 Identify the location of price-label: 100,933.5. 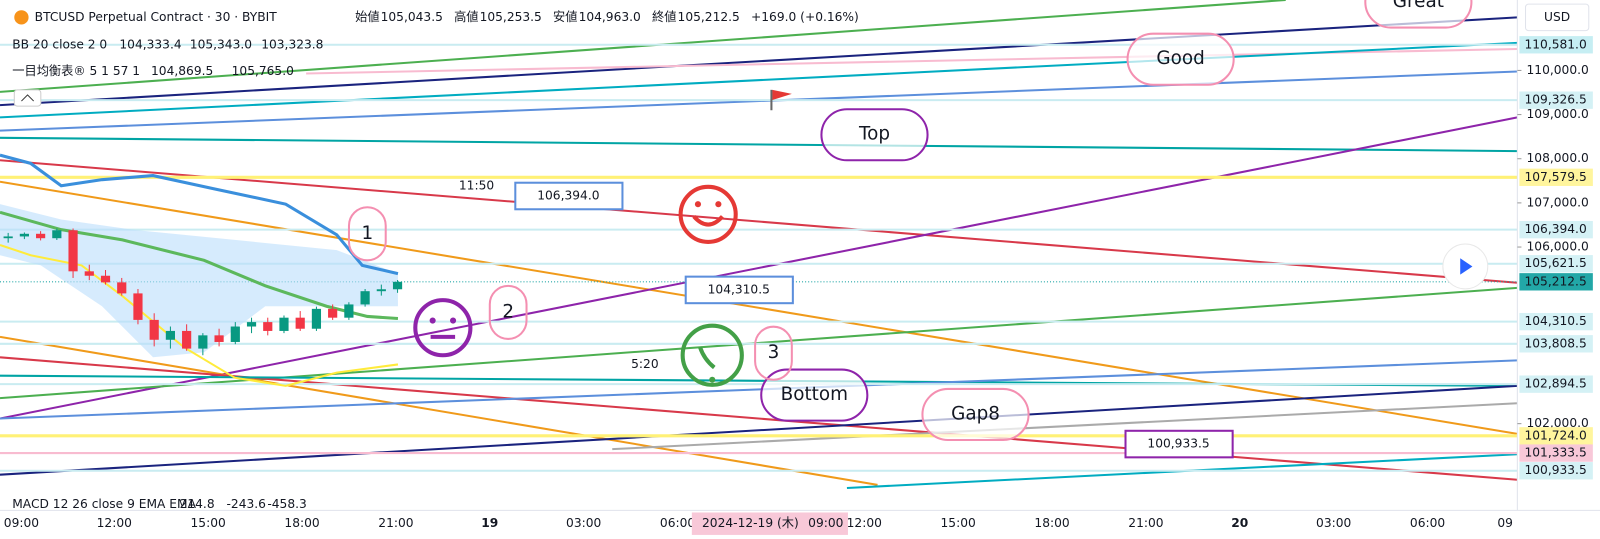
(1555, 470).